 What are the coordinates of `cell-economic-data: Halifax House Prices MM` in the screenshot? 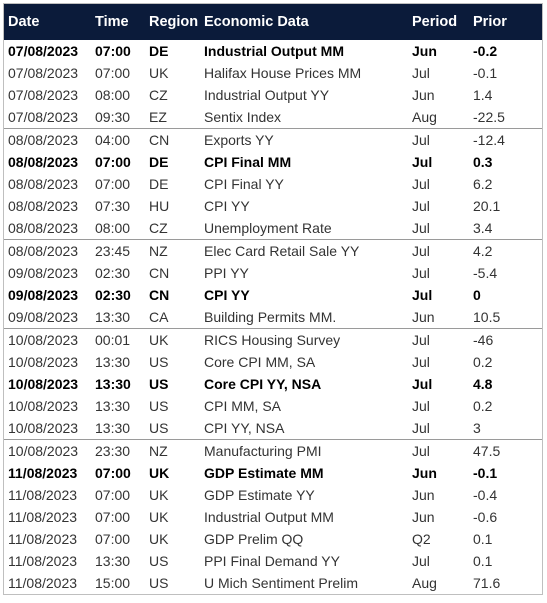 It's located at (283, 73).